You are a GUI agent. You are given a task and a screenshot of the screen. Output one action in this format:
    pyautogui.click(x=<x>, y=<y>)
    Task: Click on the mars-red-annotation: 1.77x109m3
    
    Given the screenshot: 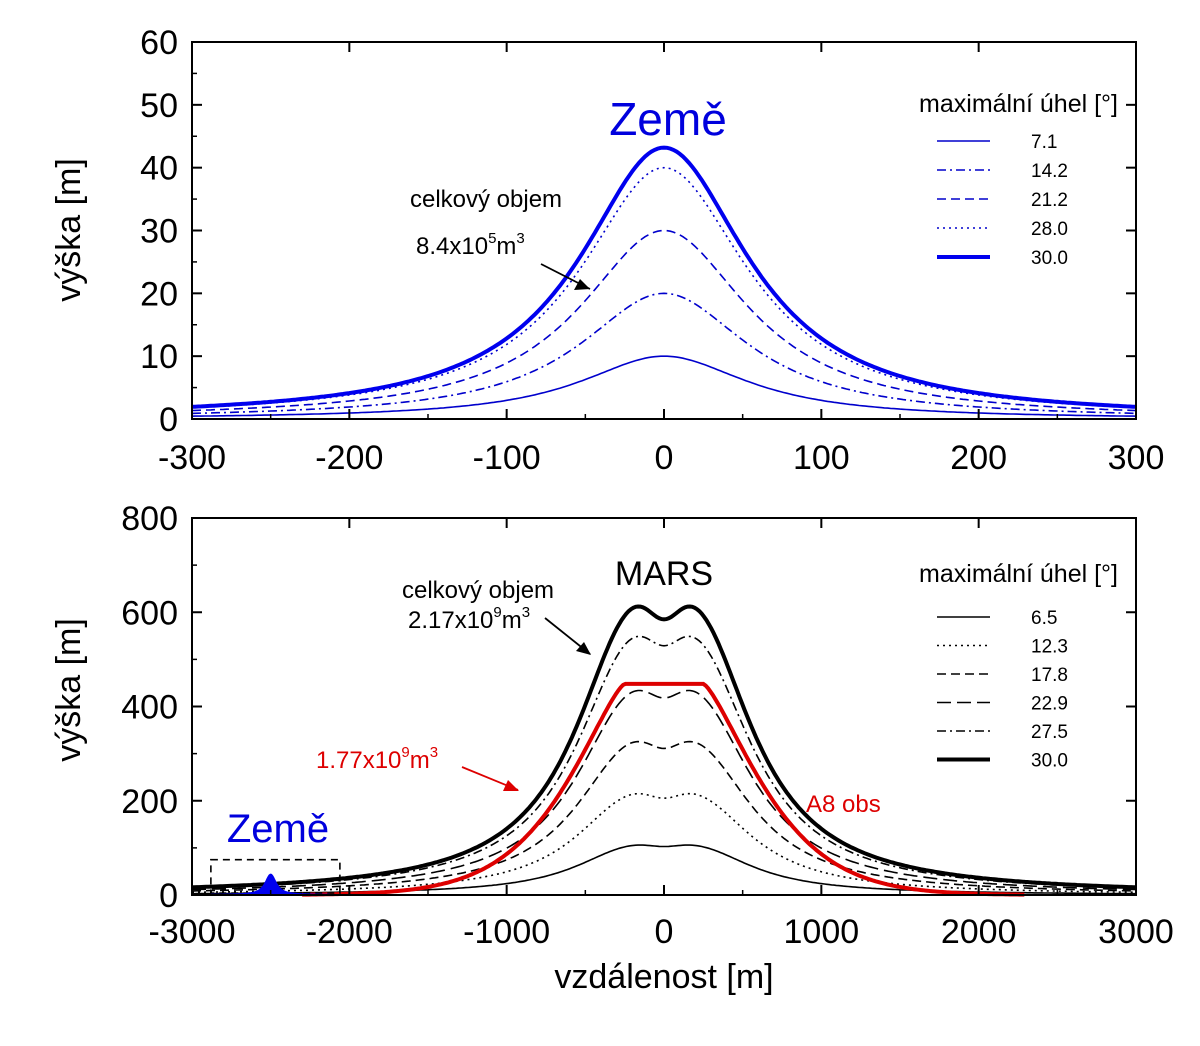 What is the action you would take?
    pyautogui.click(x=377, y=759)
    